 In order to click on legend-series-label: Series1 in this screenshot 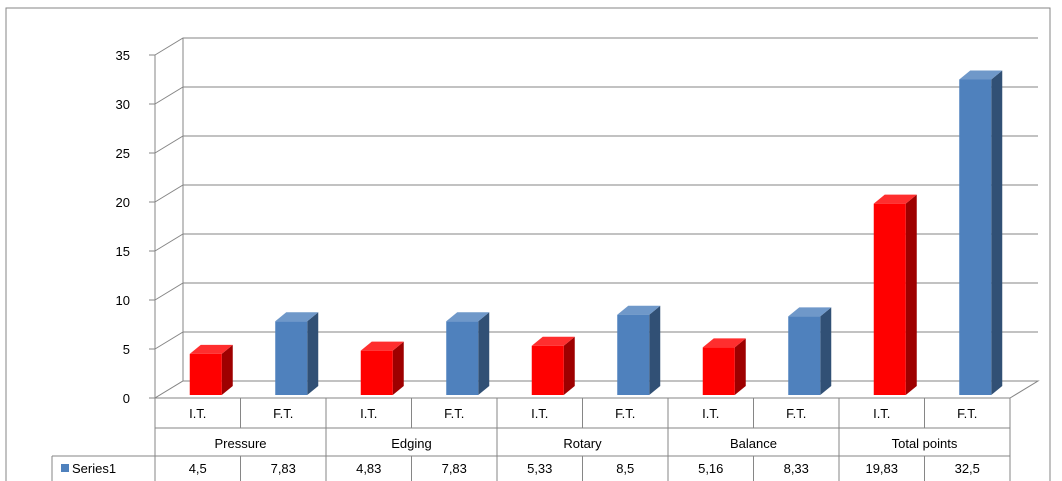, I will do `click(94, 468)`.